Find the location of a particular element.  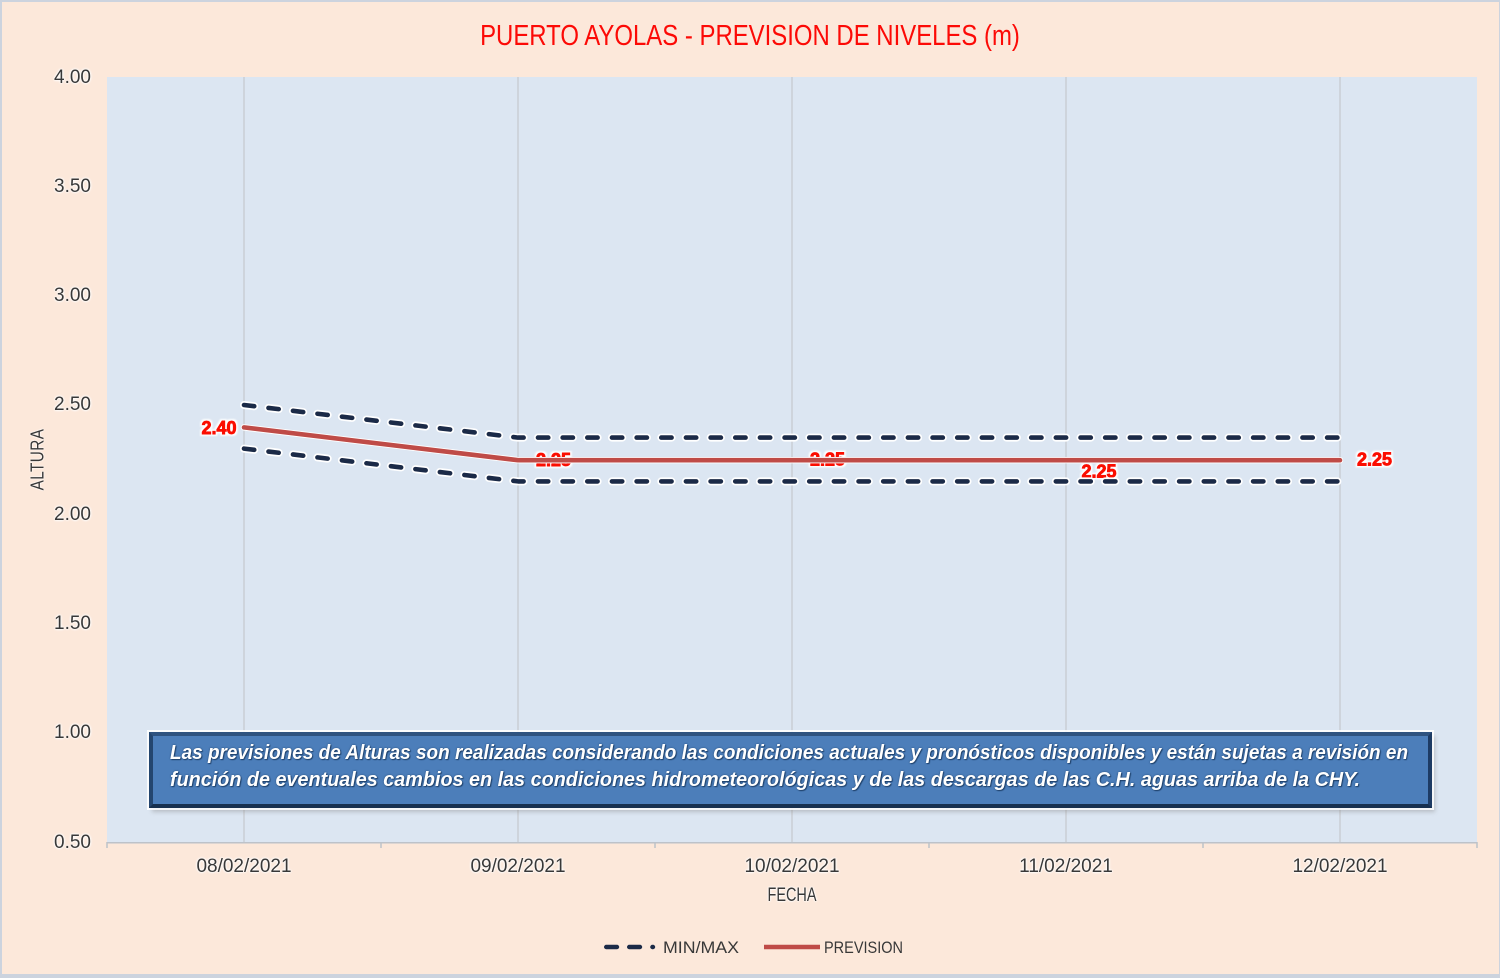

svg-text: 2.40 is located at coordinates (218, 428).